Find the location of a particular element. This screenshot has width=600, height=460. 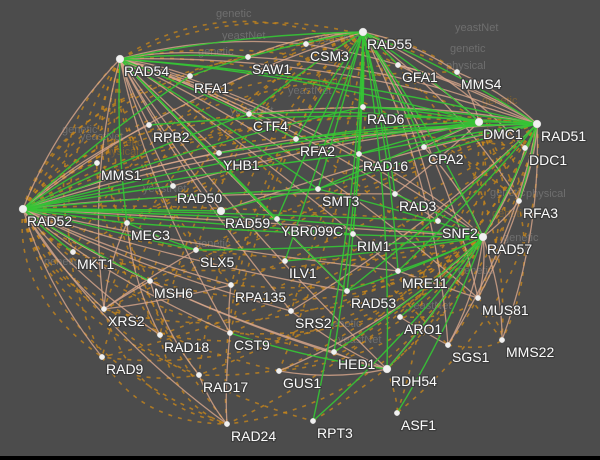

node-RAD3 is located at coordinates (395, 194).